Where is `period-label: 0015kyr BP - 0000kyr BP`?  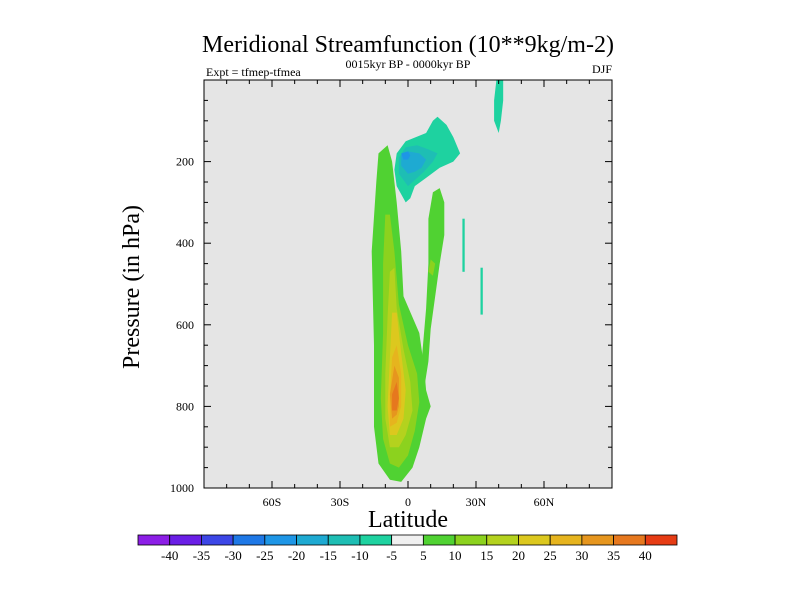
period-label: 0015kyr BP - 0000kyr BP is located at coordinates (408, 64).